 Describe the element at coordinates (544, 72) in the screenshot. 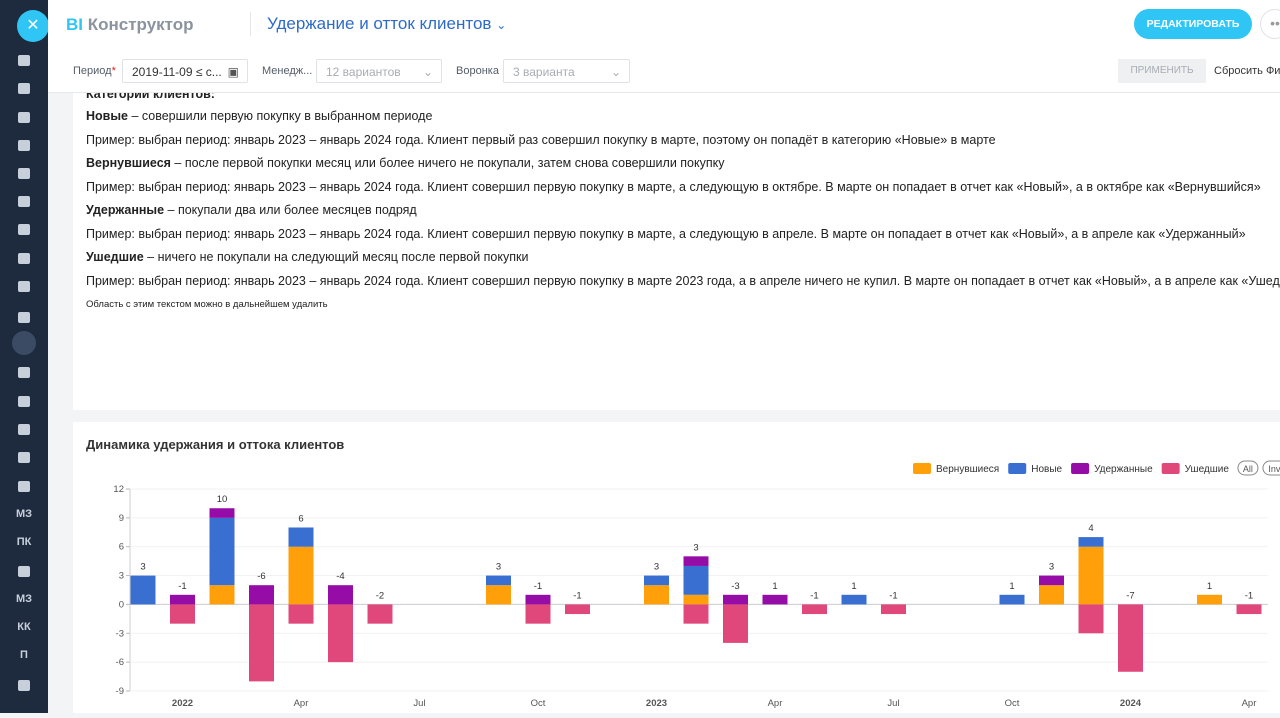

I see `funnel-value: 3 варианта` at that location.